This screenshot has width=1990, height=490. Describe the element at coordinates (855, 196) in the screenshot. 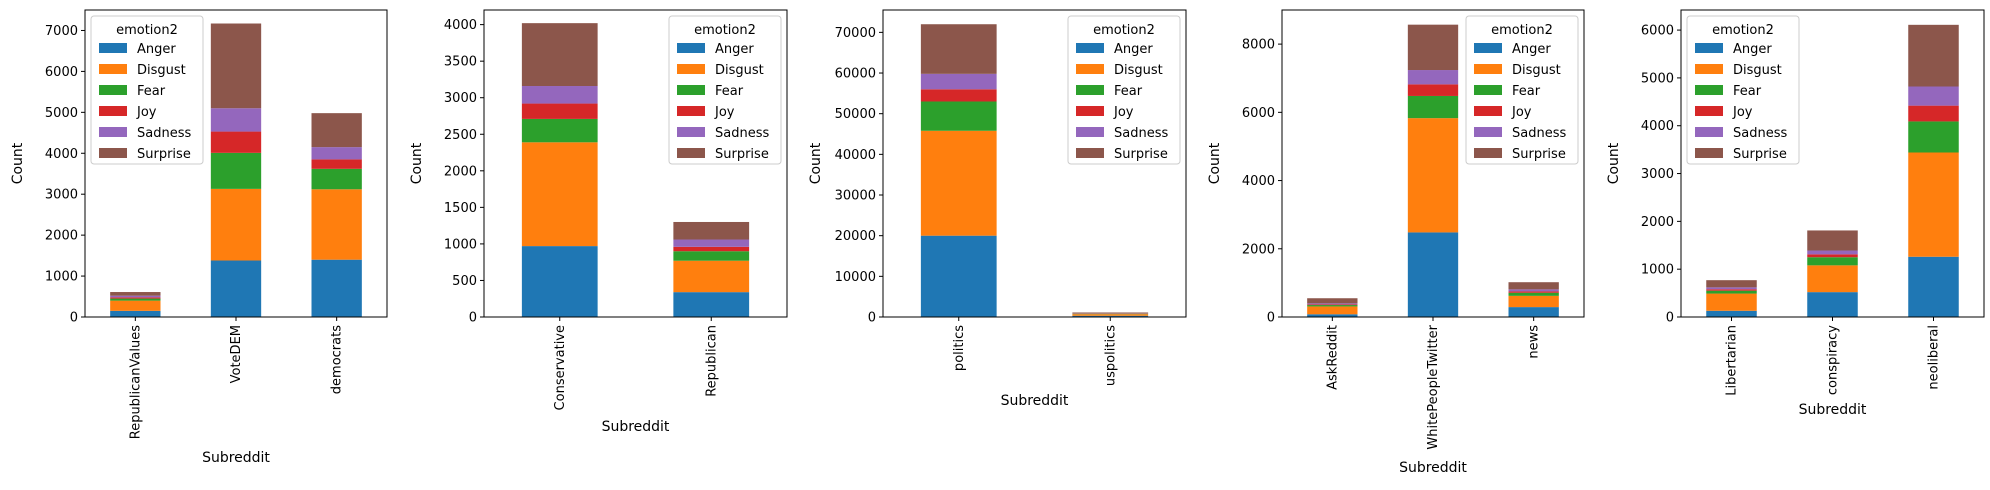

I see `y-tick-label: 30000` at that location.